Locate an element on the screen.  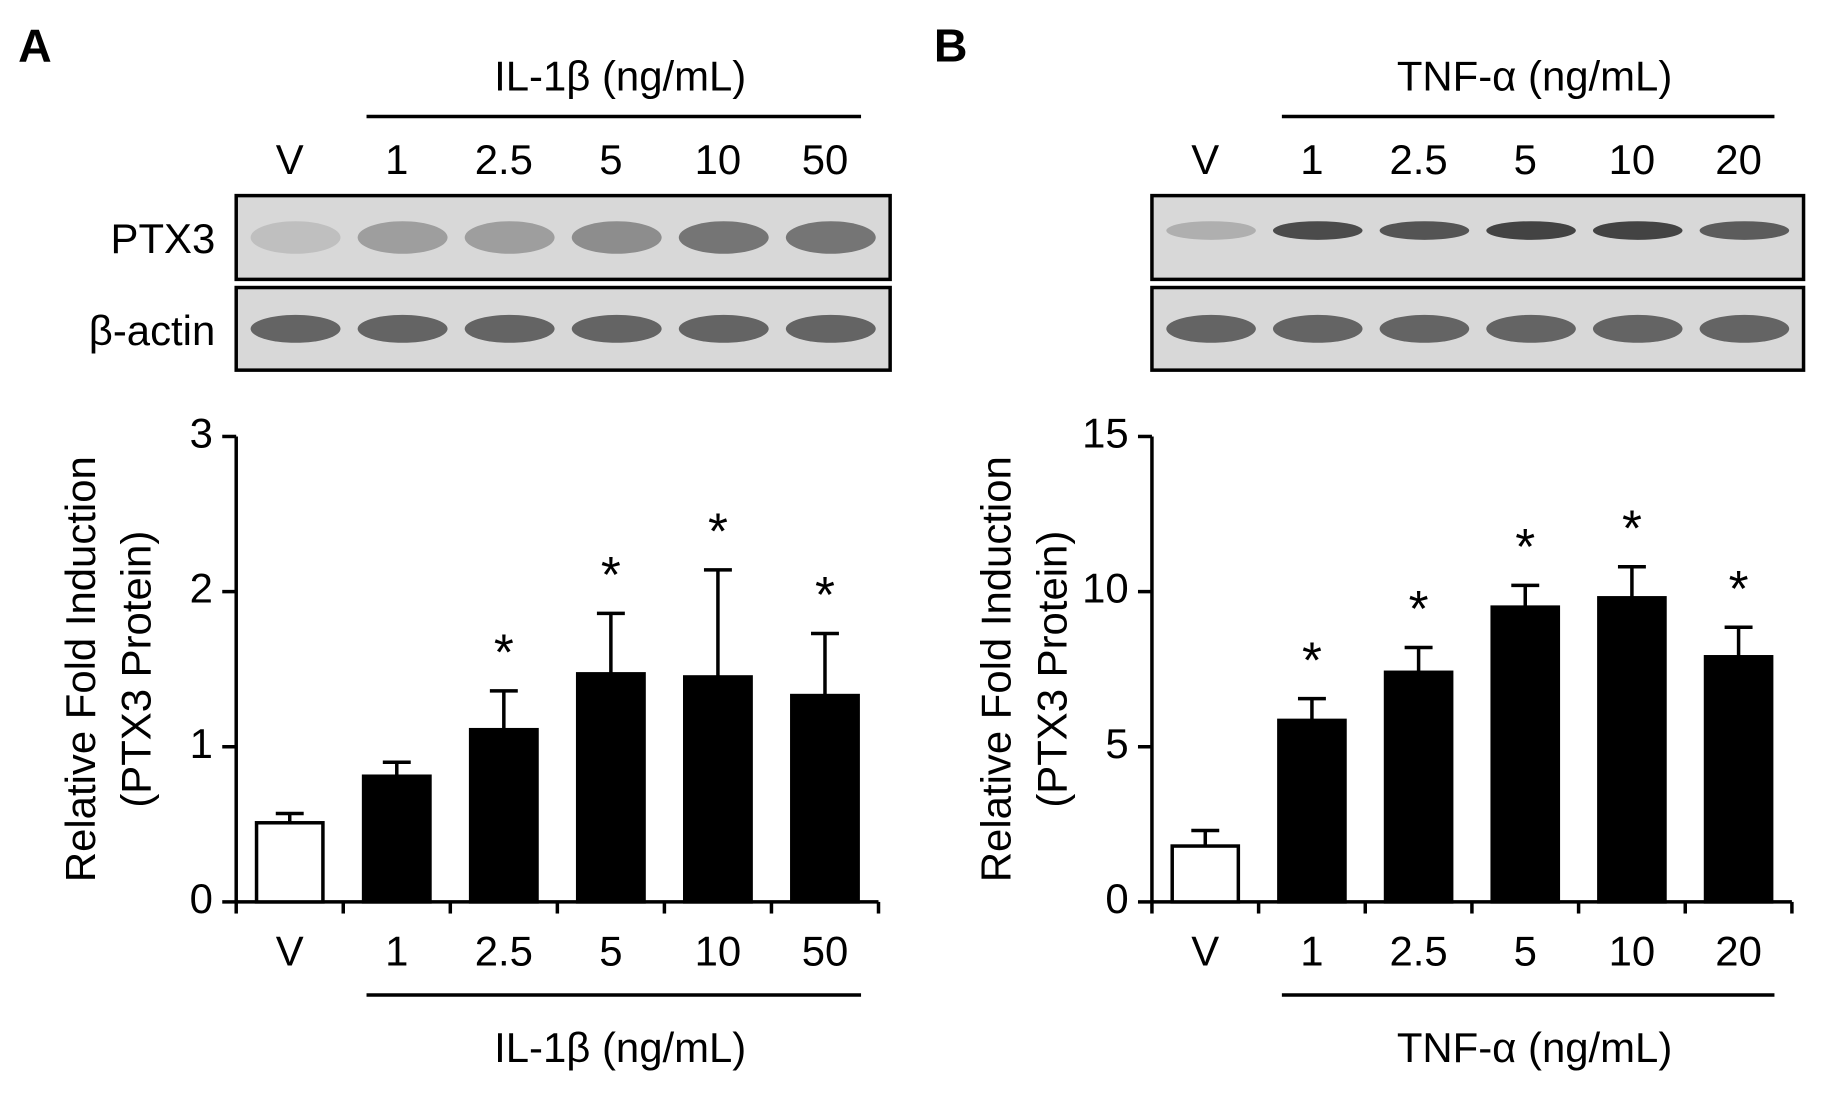
panel-label: B is located at coordinates (951, 45).